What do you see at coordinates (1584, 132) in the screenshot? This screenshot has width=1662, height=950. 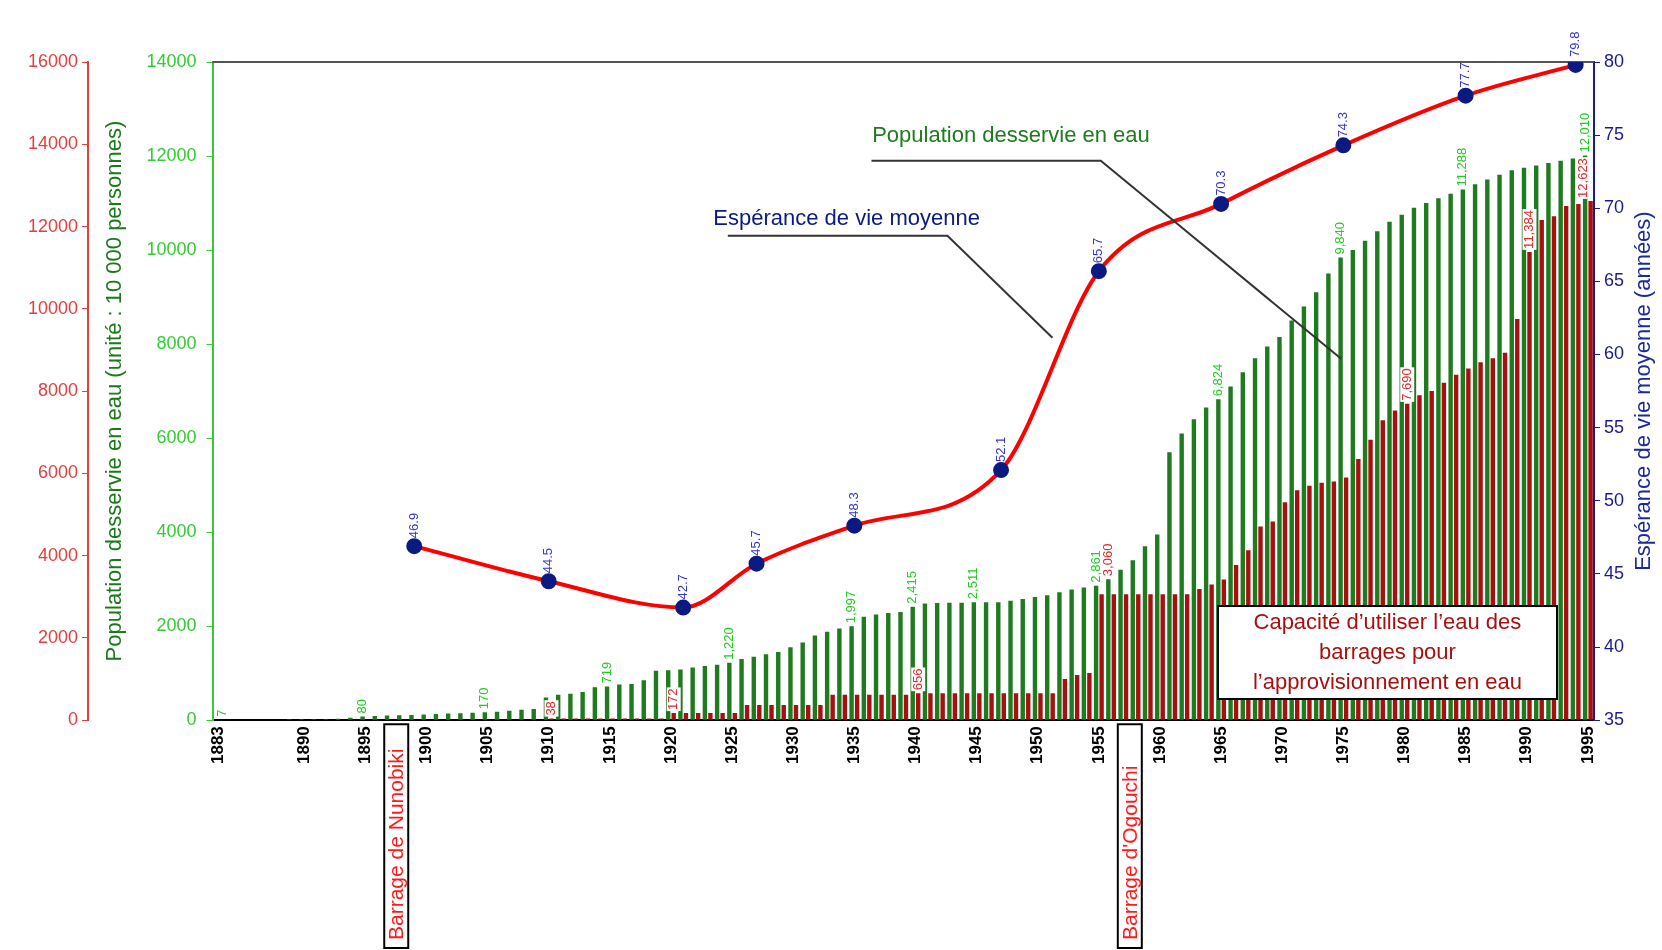 I see `data-label: 12,010` at bounding box center [1584, 132].